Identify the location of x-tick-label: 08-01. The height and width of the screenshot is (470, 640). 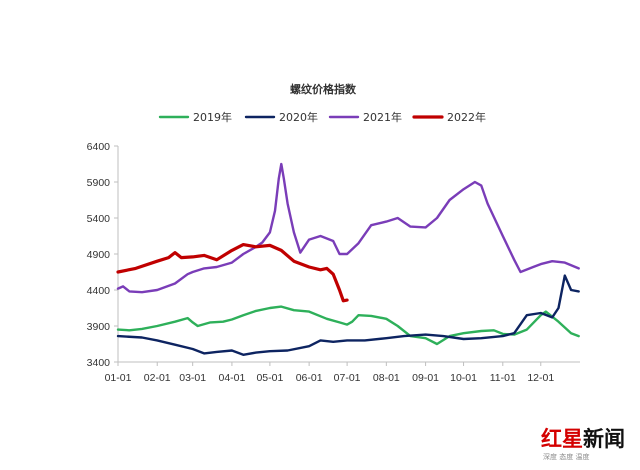
(386, 378).